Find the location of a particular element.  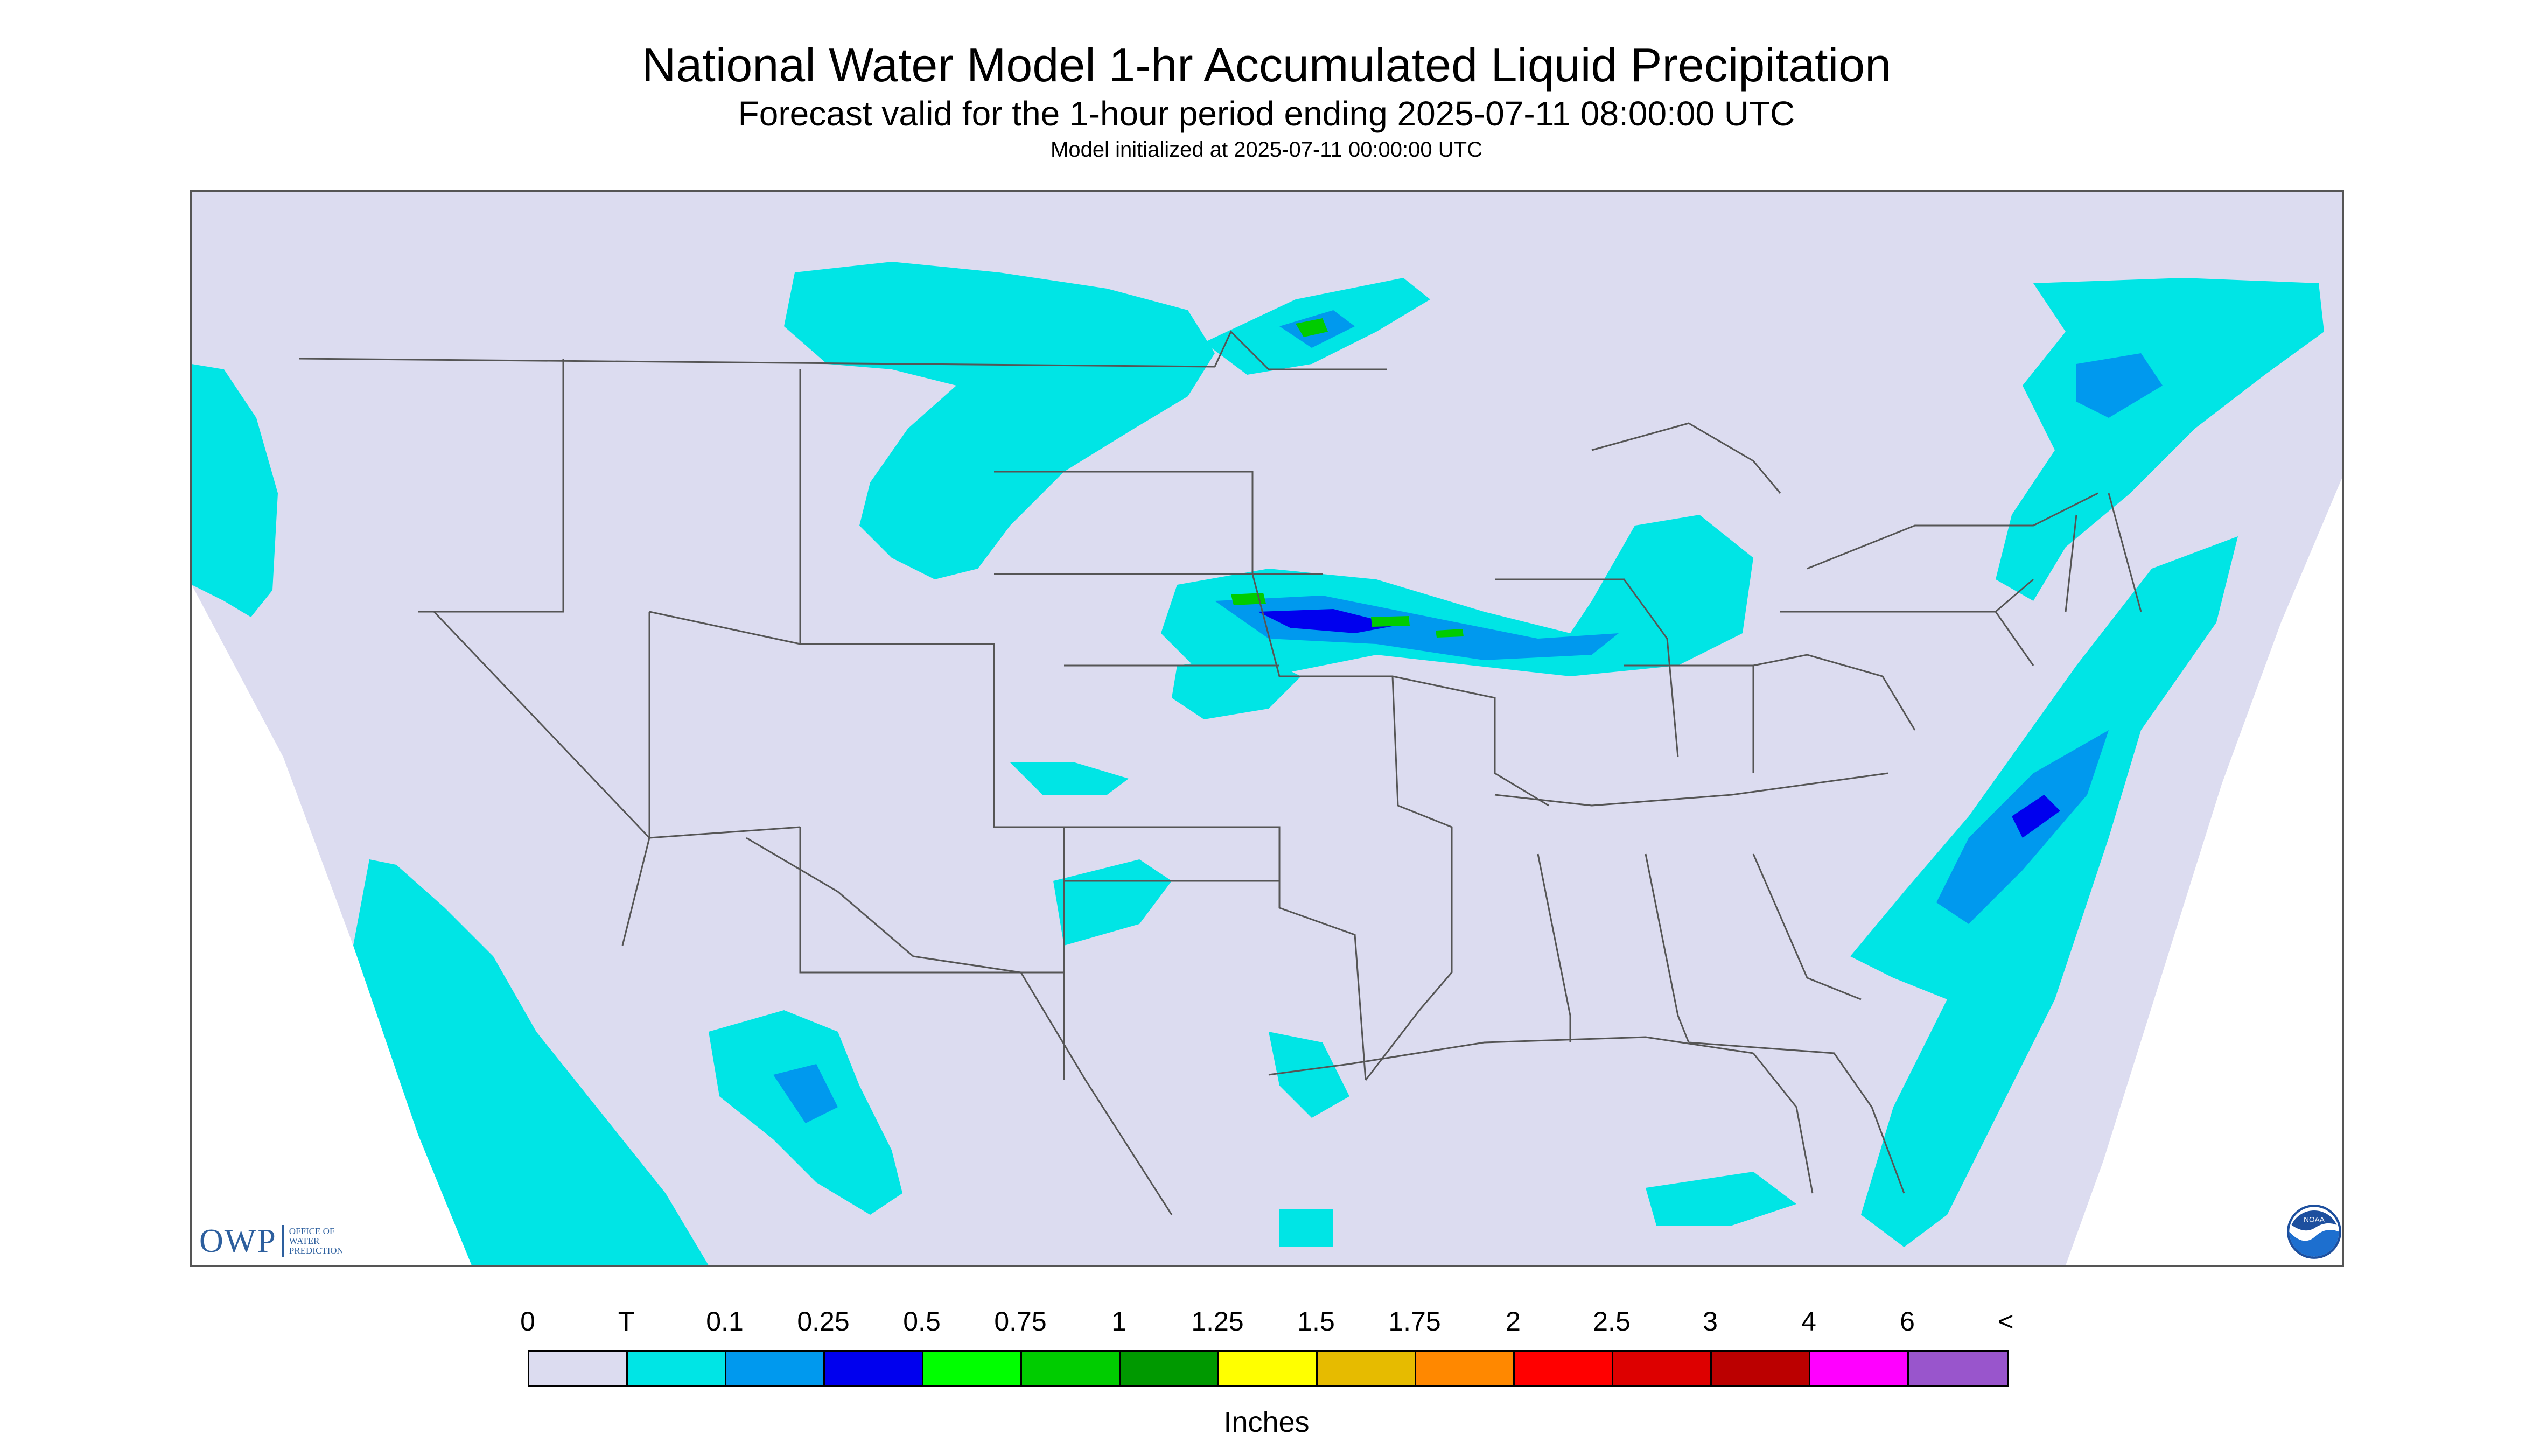

owp-subtext-line: WATER is located at coordinates (304, 1241).